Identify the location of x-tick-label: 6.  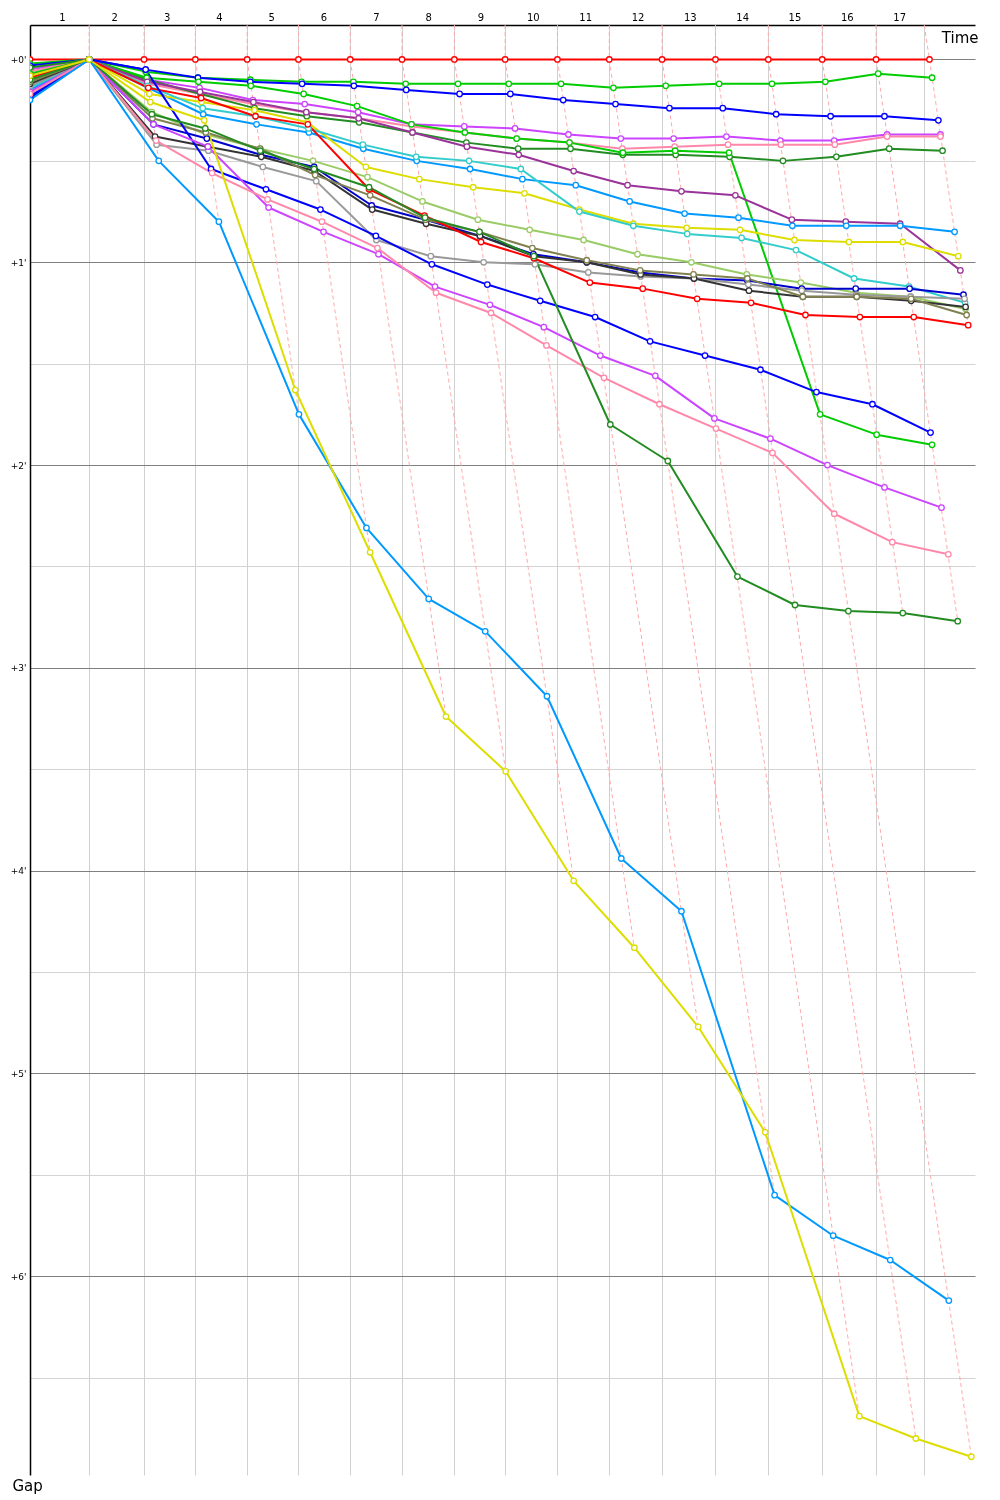
(324, 17).